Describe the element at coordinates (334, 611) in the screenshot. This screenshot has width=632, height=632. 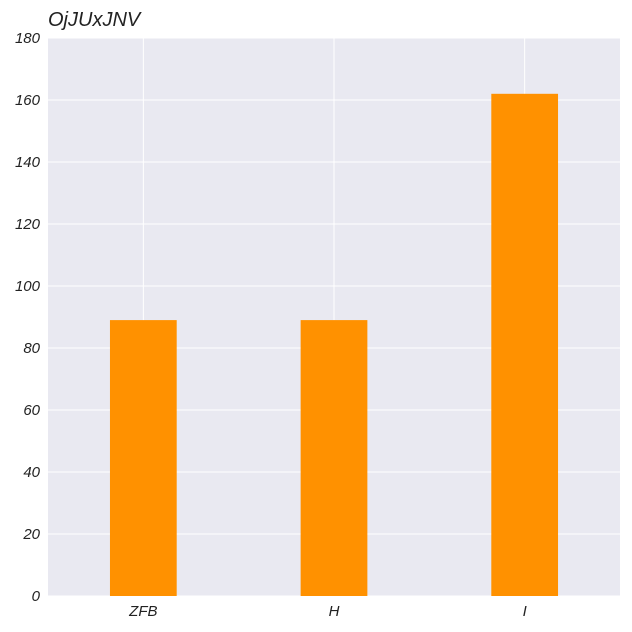
I see `x-tick-label: H` at that location.